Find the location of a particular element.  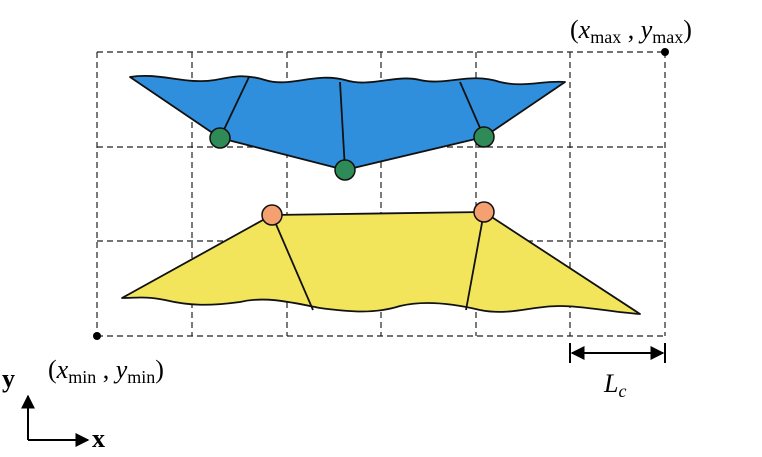

label-part: L is located at coordinates (610, 383).